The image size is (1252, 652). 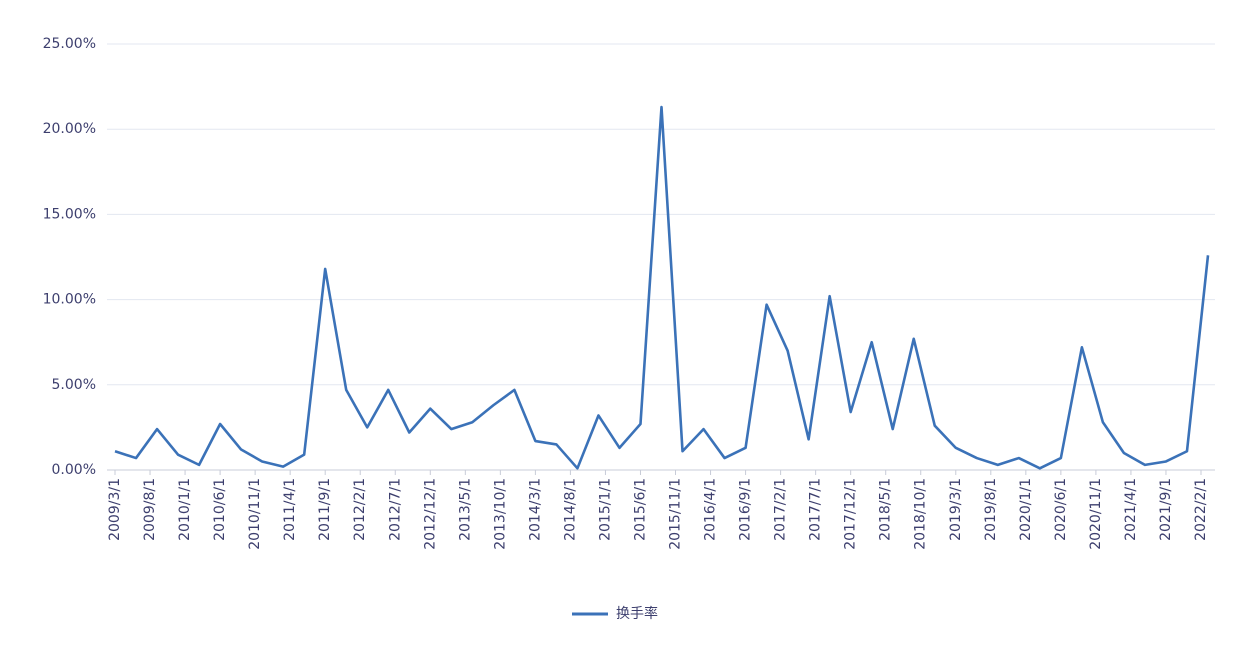 What do you see at coordinates (69, 129) in the screenshot?
I see `y-tick-label: 20.00%` at bounding box center [69, 129].